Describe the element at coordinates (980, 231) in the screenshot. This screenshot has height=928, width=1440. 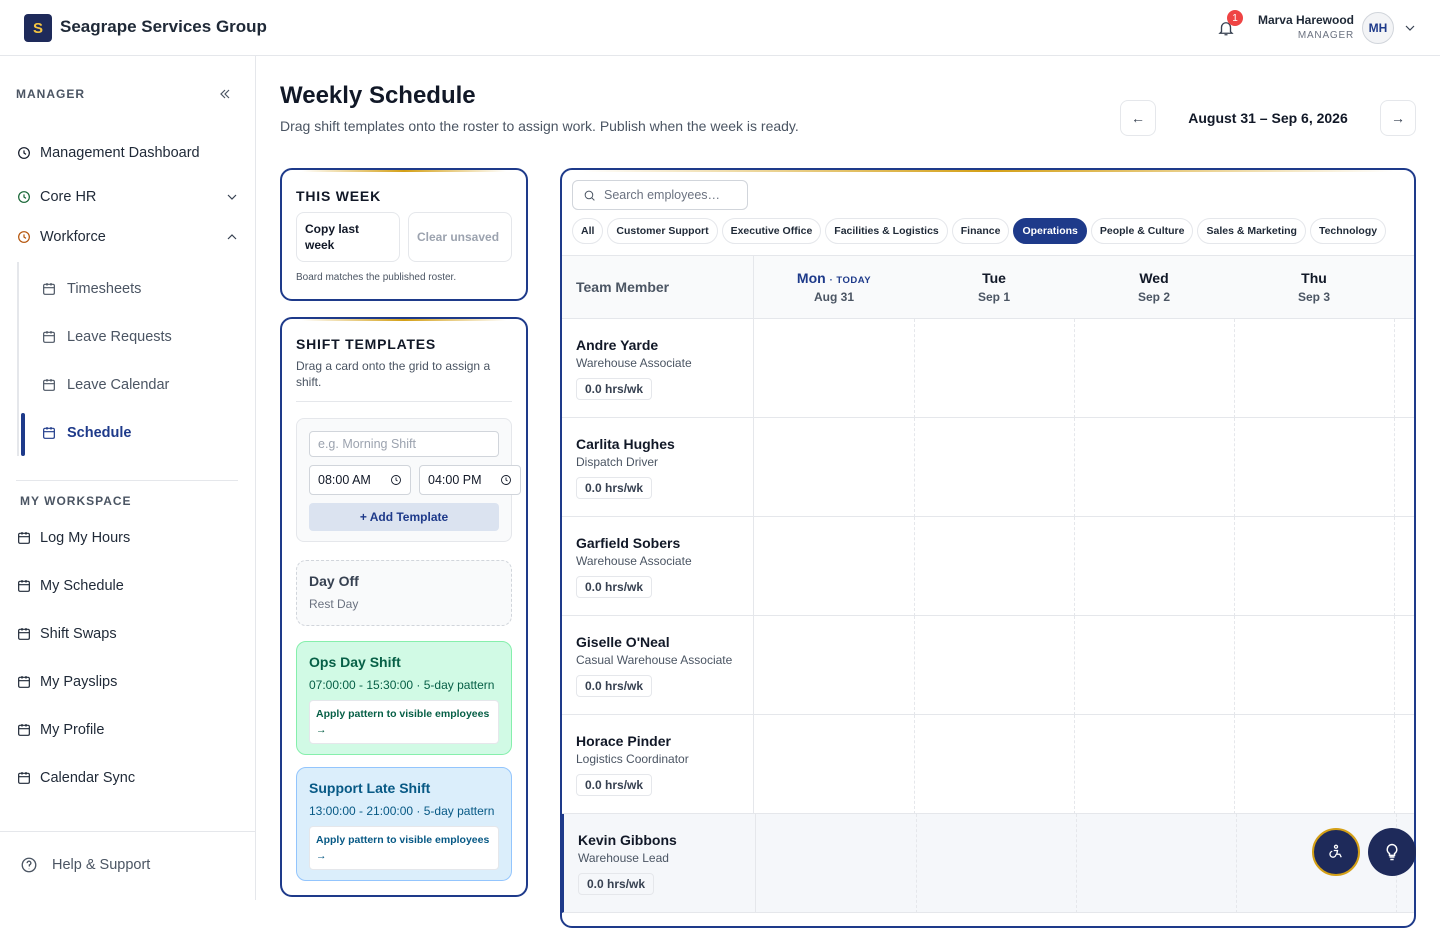
I see `filter-chip: Finance` at that location.